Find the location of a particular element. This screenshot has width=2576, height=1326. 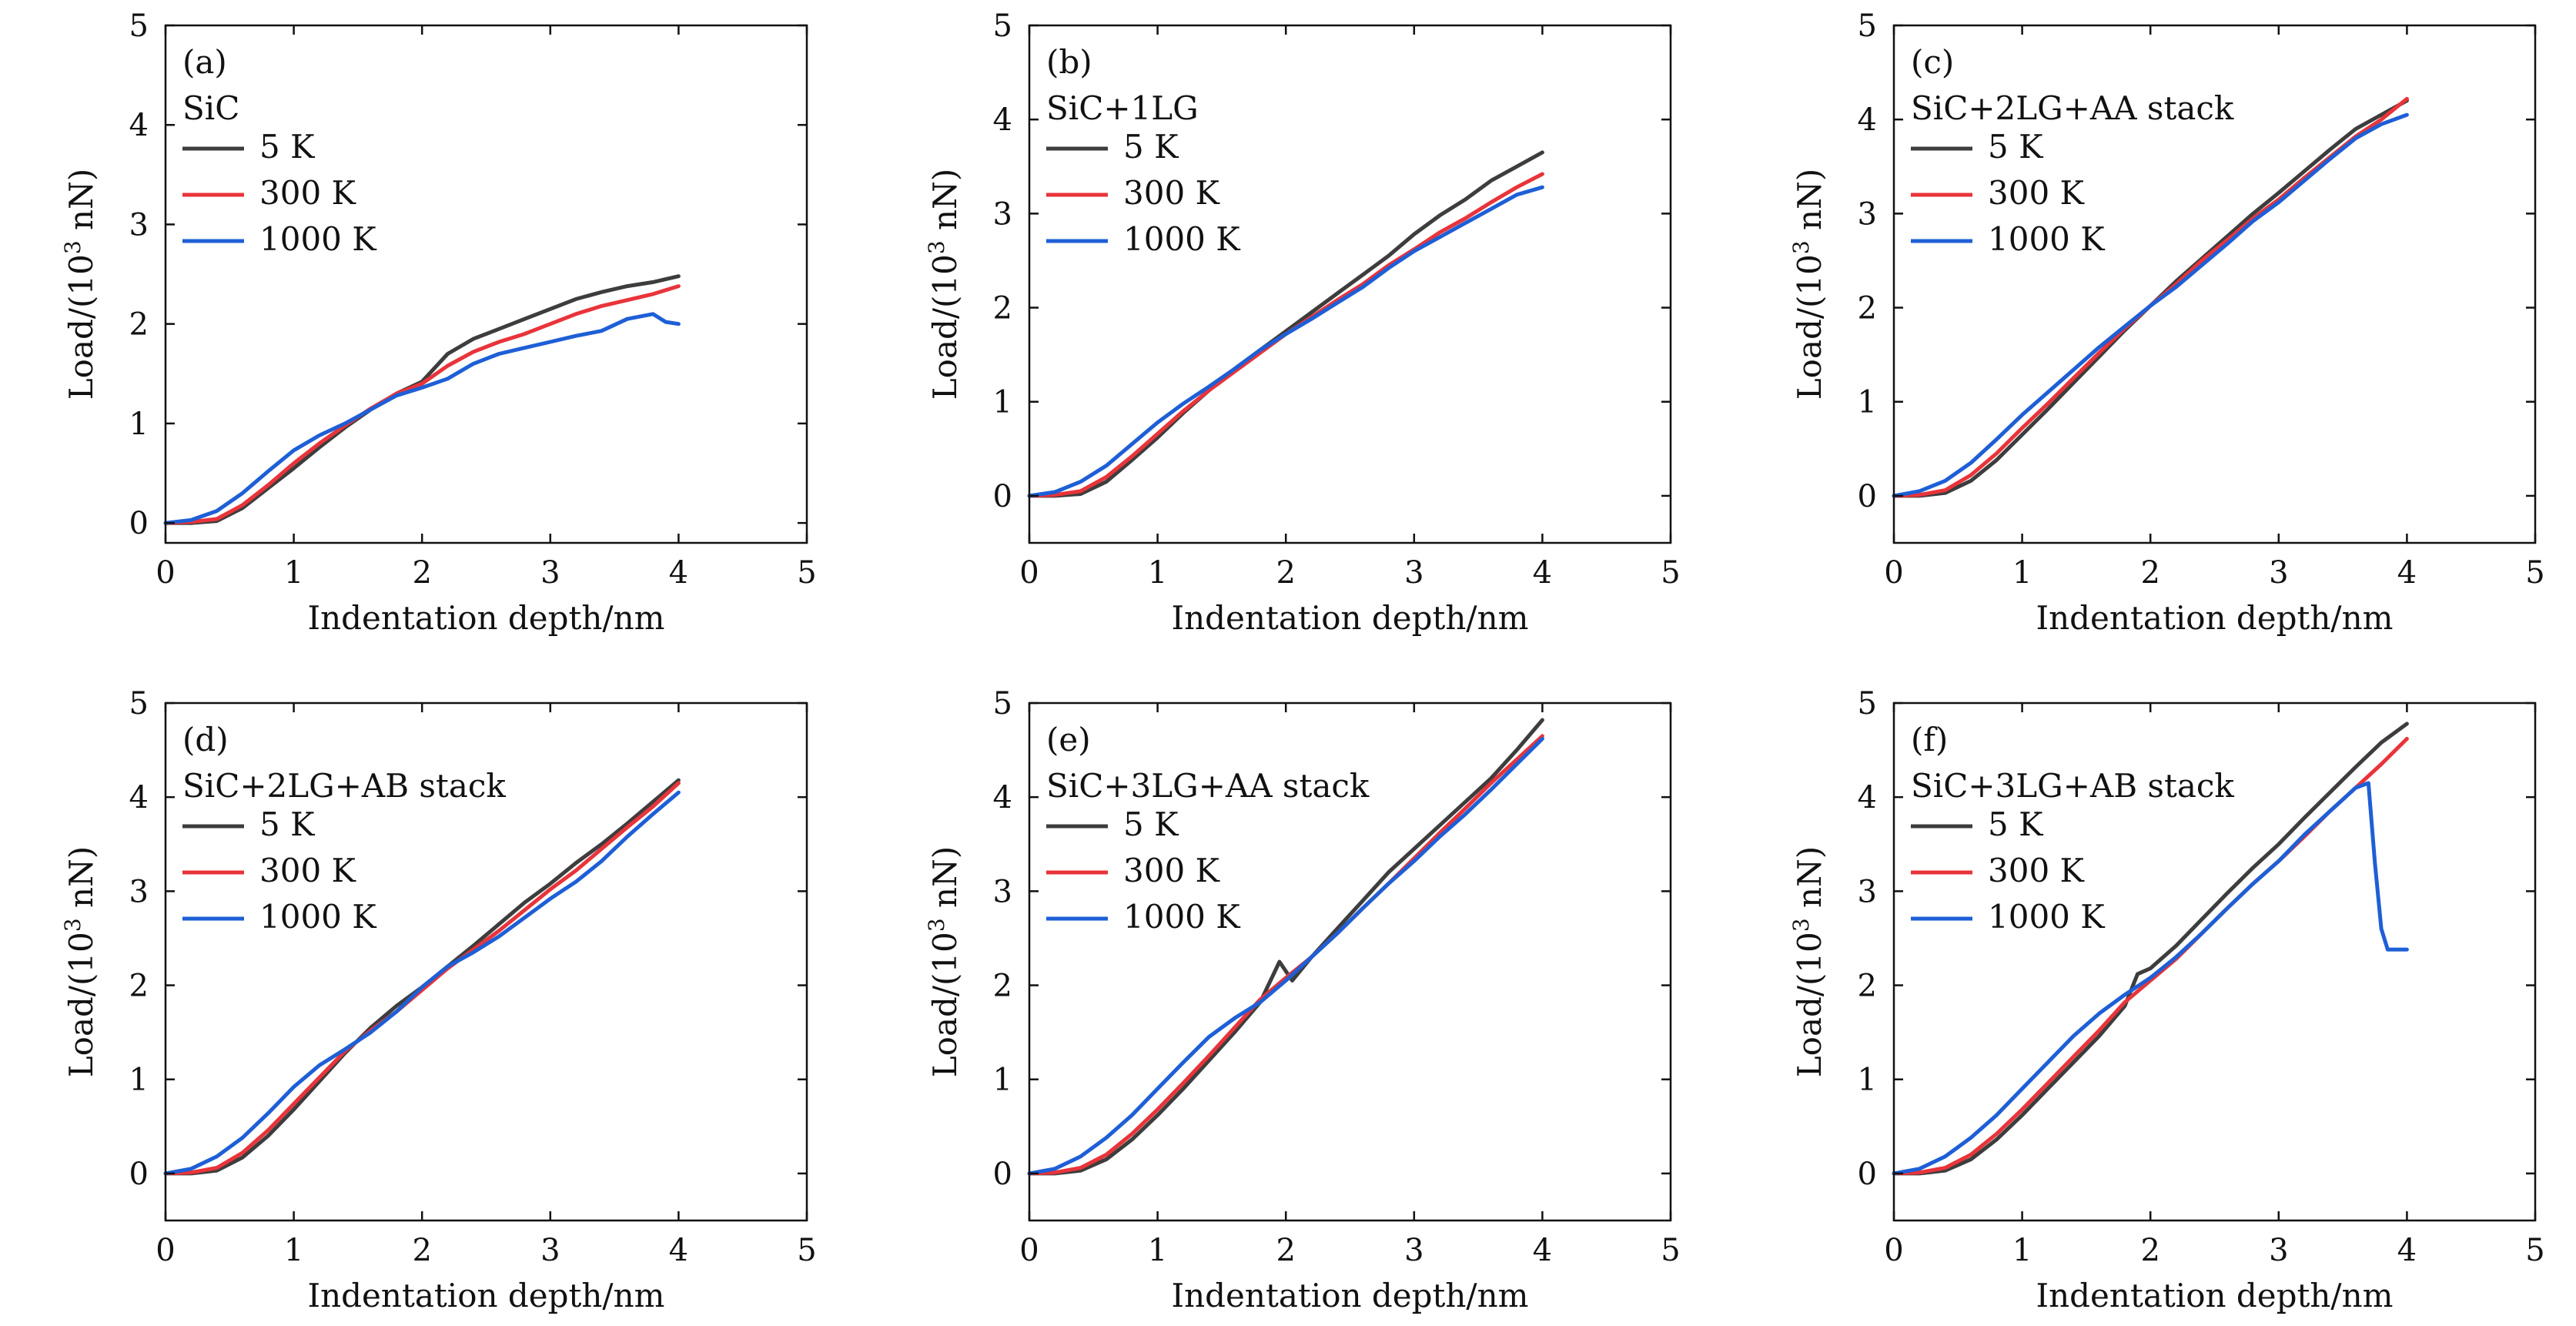

panel-label: (f) is located at coordinates (1930, 740).